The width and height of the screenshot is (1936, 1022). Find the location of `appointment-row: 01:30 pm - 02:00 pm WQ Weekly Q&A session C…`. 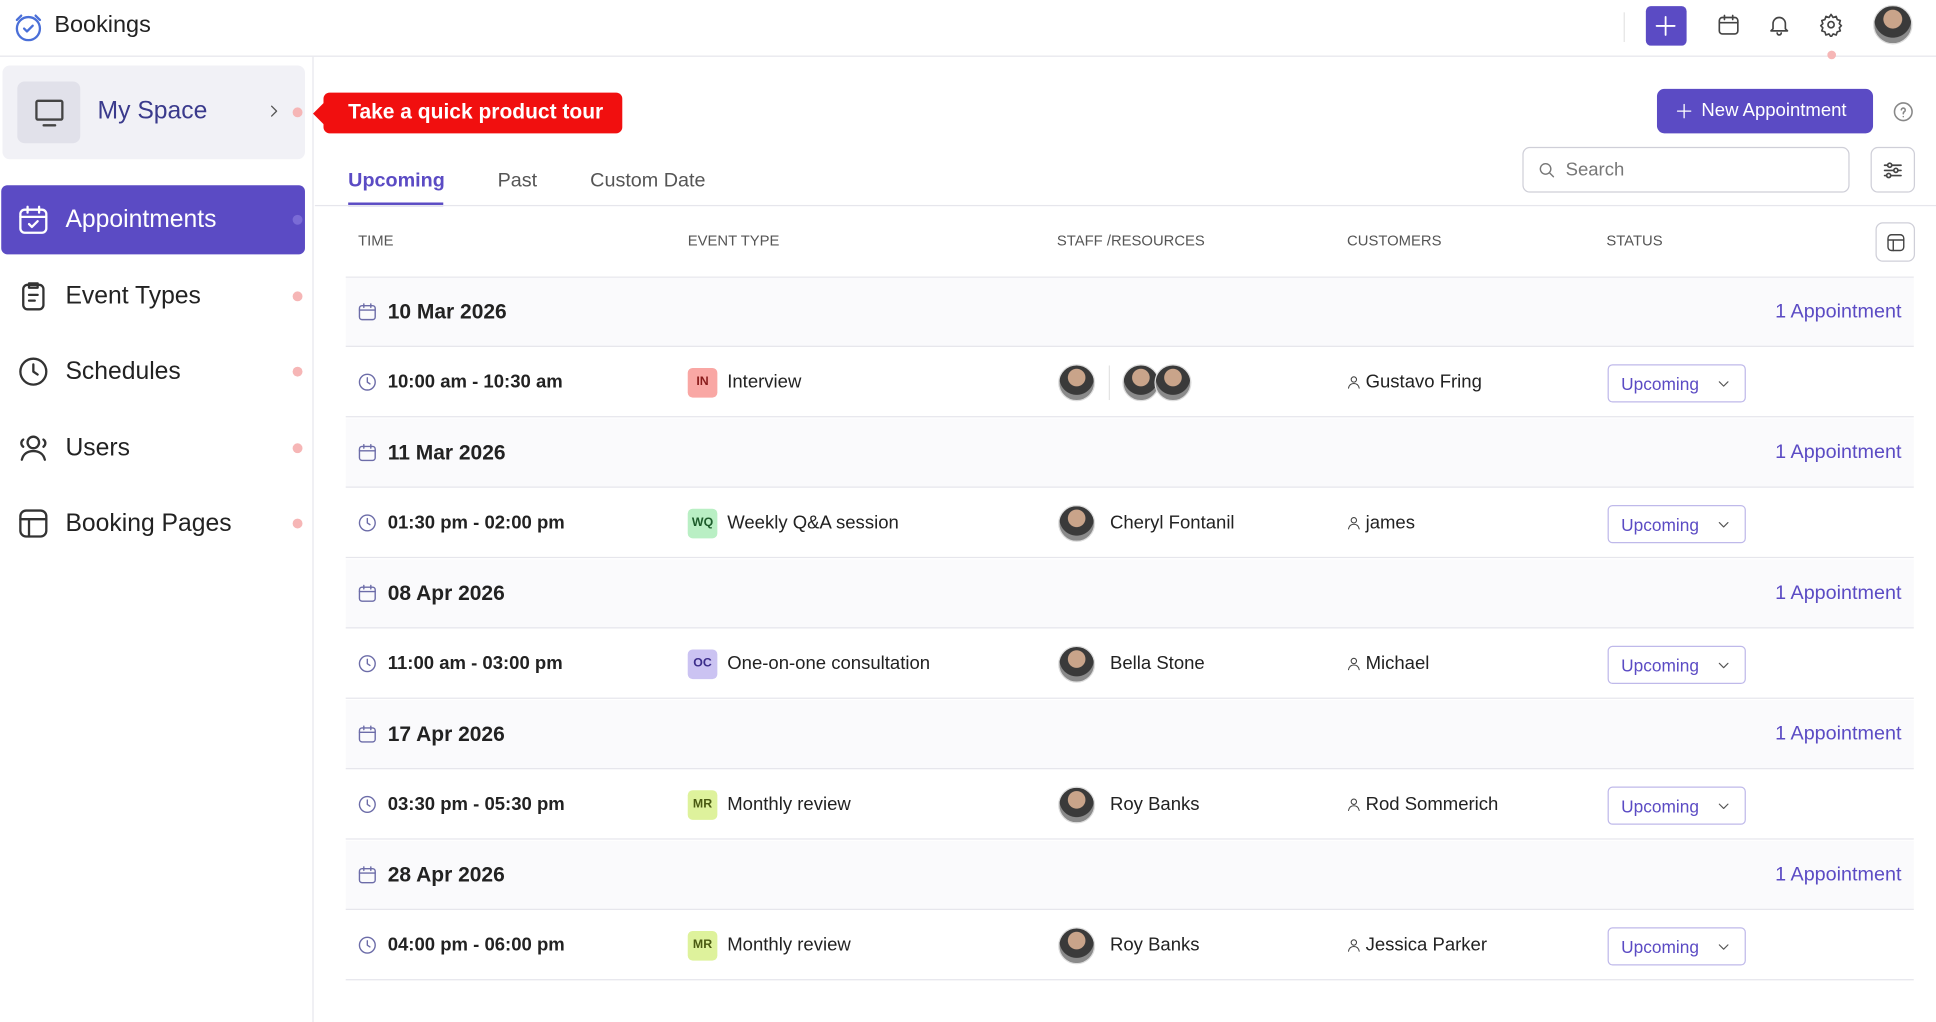

appointment-row: 01:30 pm - 02:00 pm WQ Weekly Q&A session C… is located at coordinates (1129, 524).